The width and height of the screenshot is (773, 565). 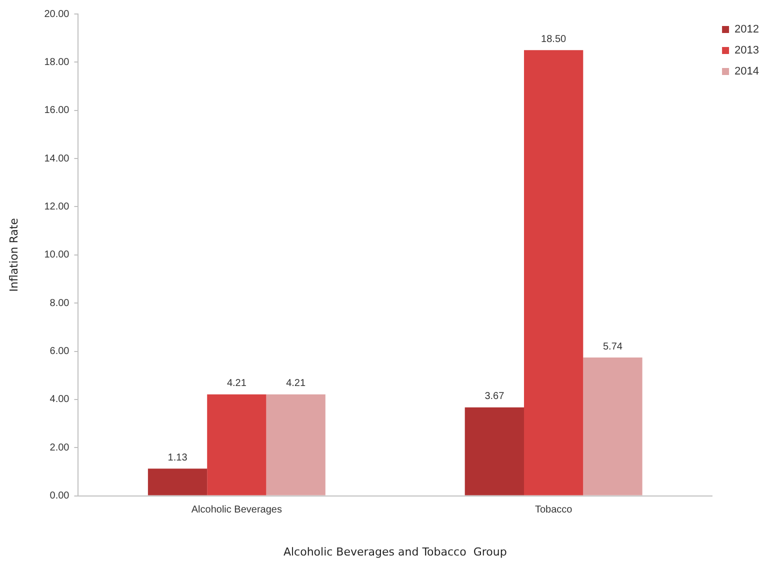 What do you see at coordinates (57, 158) in the screenshot?
I see `y-tick-label: 14.00` at bounding box center [57, 158].